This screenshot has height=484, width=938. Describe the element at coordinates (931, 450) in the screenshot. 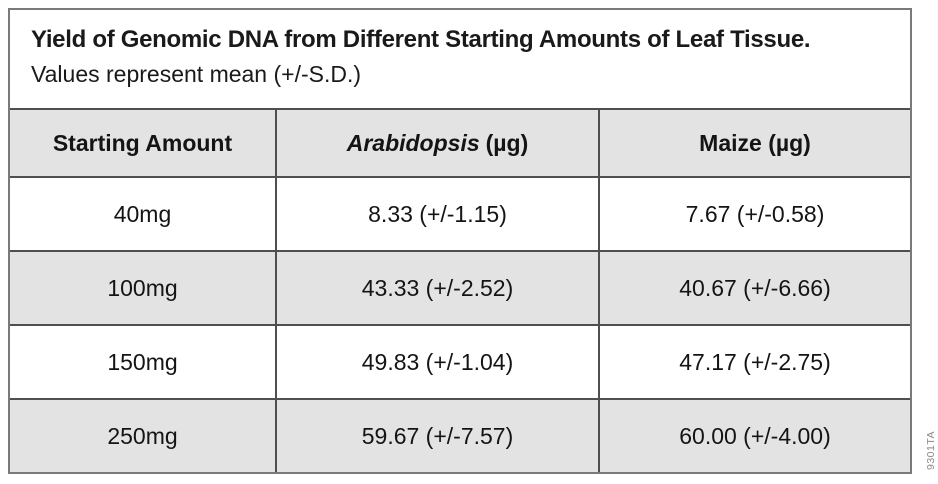

I see `figure-id-watermark: 9301TA` at that location.